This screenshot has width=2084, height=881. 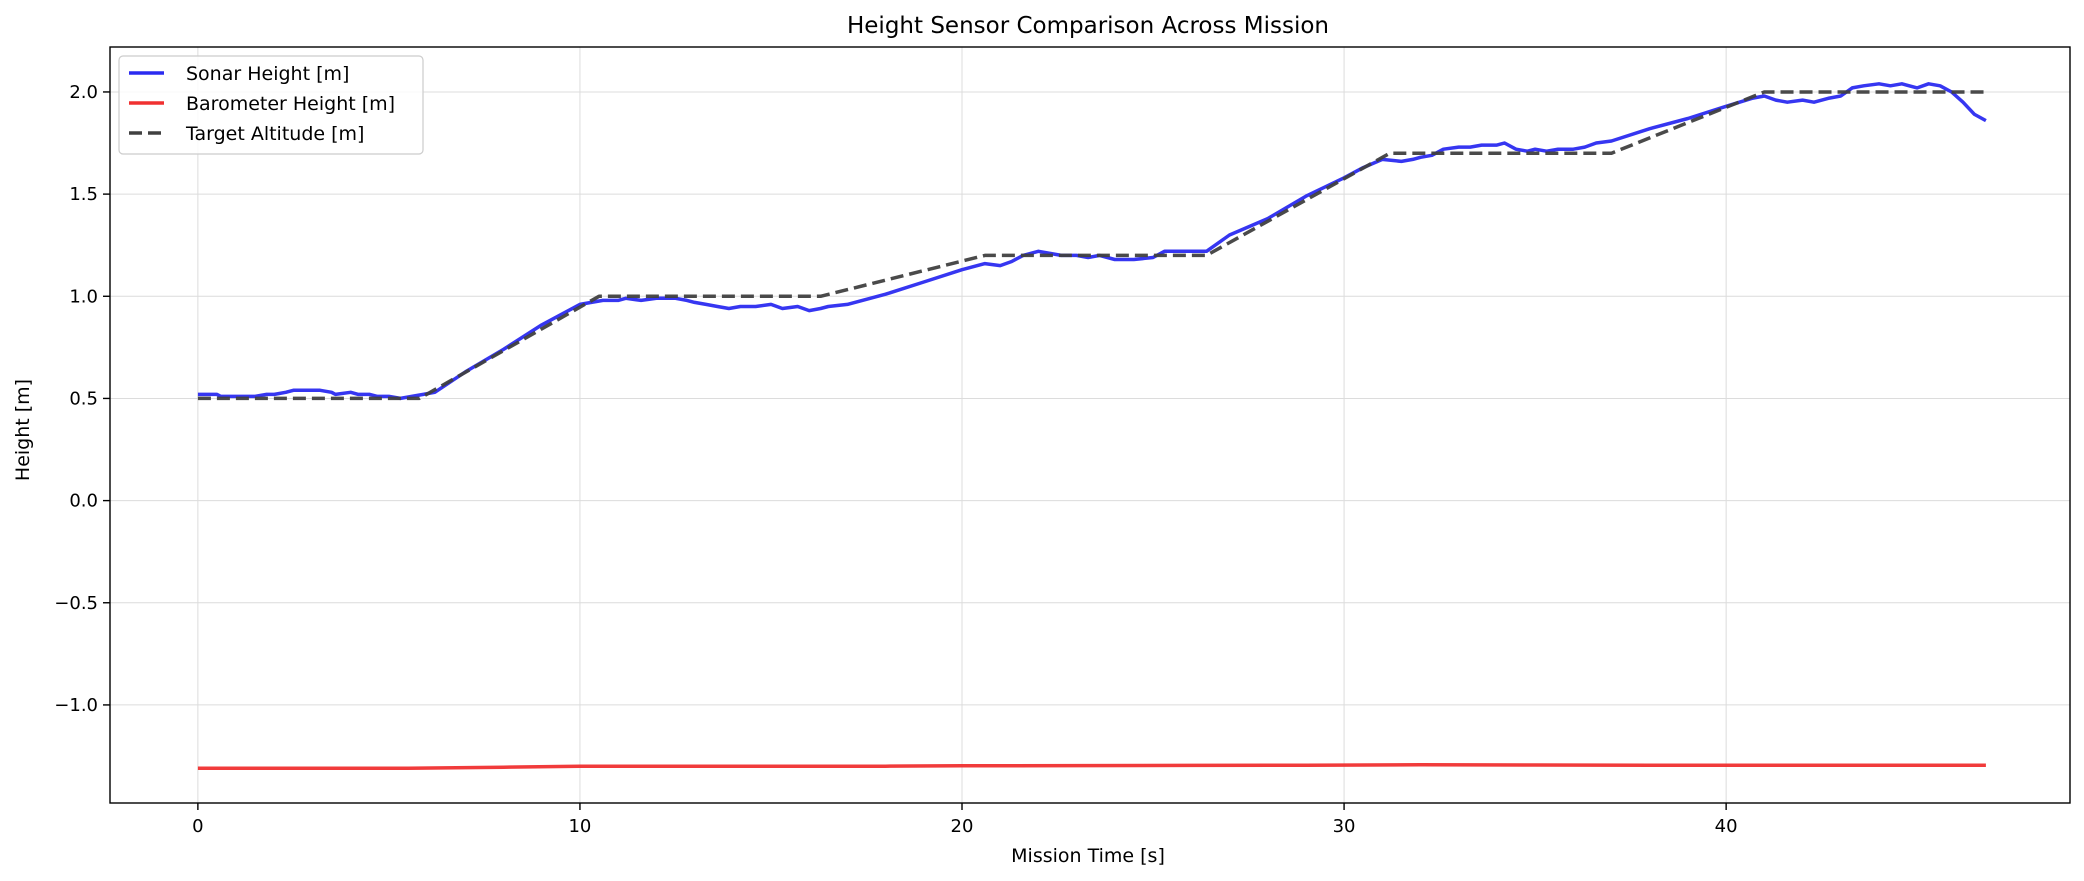 I want to click on y-tick-label: 1.0, so click(x=83, y=296).